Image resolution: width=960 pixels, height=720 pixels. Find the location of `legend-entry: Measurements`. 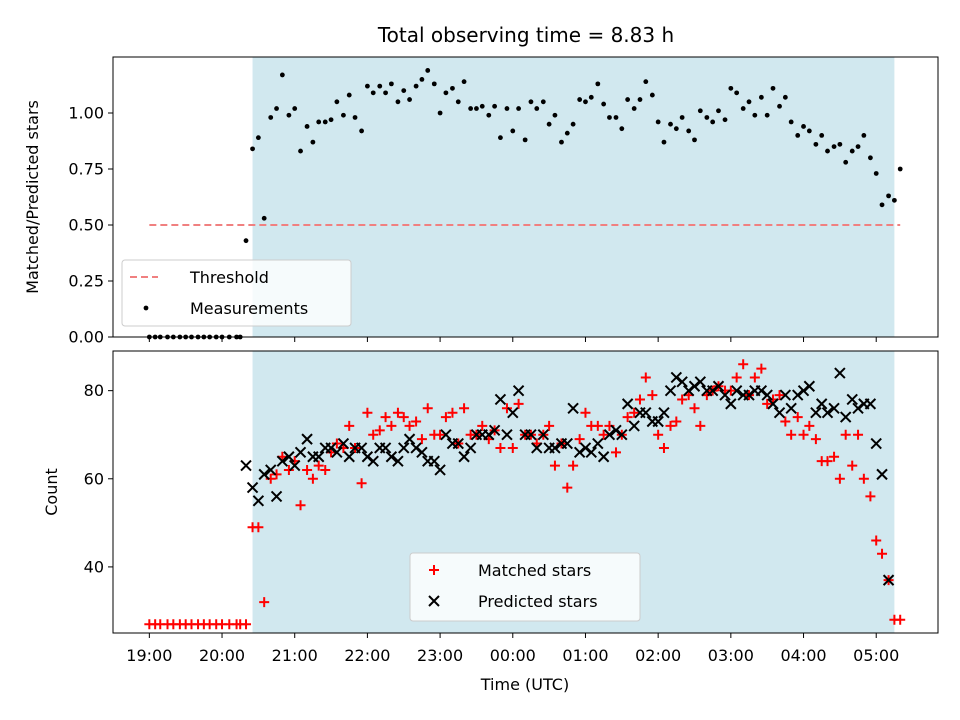

legend-entry: Measurements is located at coordinates (225, 308).